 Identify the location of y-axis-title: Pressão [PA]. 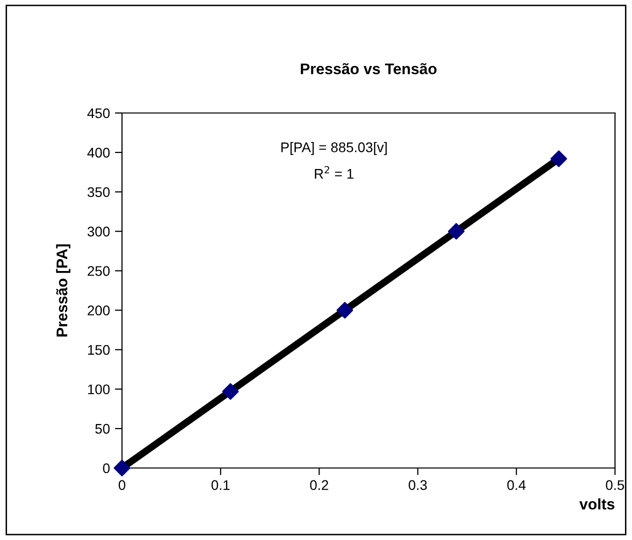
(63, 290).